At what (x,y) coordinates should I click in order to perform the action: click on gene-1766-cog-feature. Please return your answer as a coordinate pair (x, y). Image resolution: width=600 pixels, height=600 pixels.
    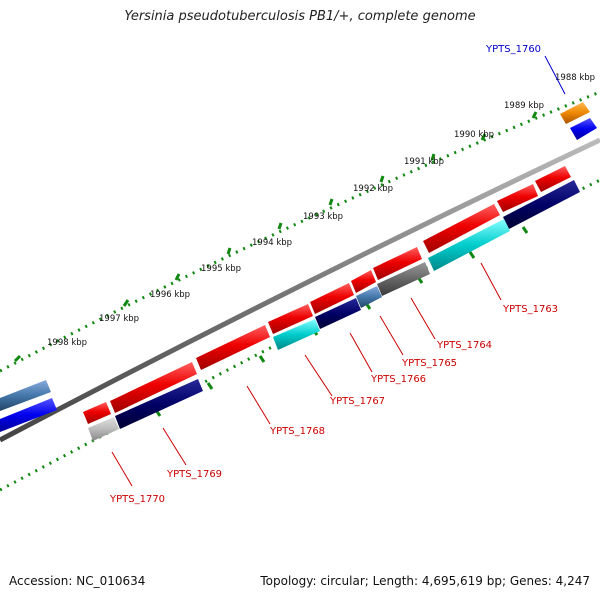
    Looking at the image, I should click on (338, 313).